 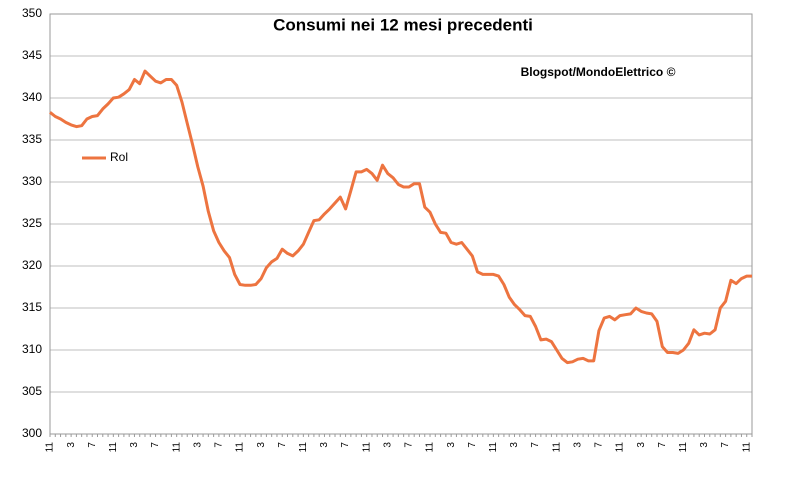 I want to click on y-tick-label: 340, so click(x=32, y=97).